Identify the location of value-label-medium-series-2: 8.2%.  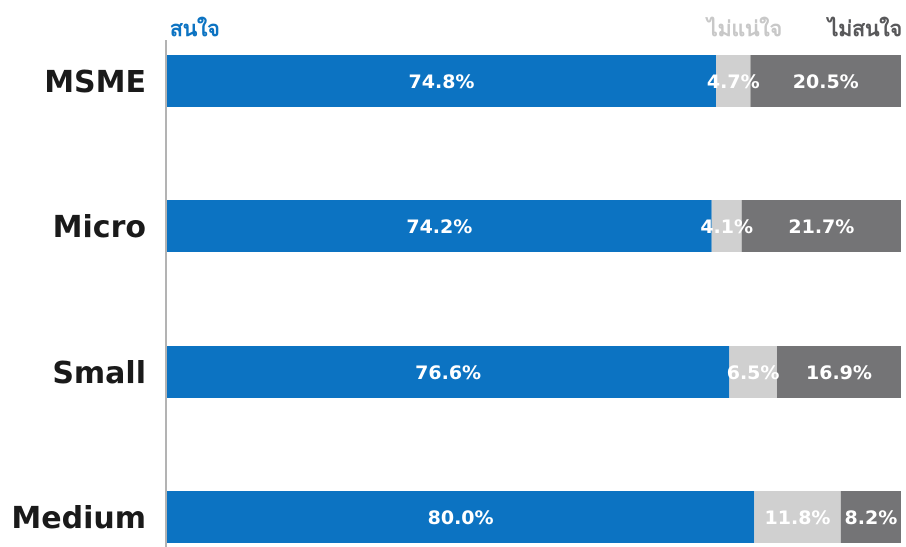
(871, 518).